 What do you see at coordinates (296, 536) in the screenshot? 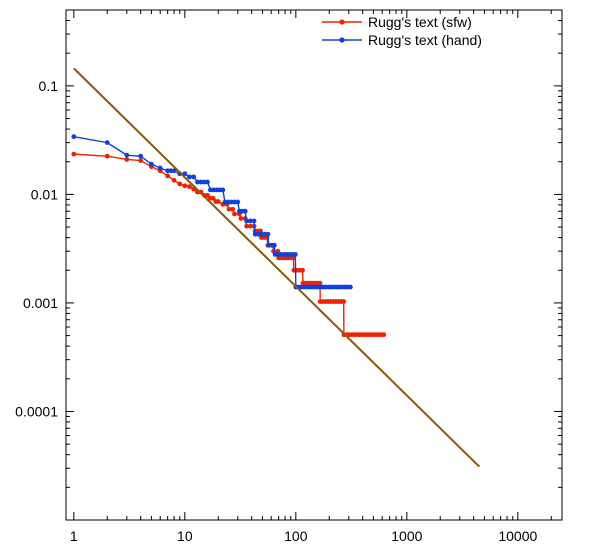
I see `x-tick-label: 100` at bounding box center [296, 536].